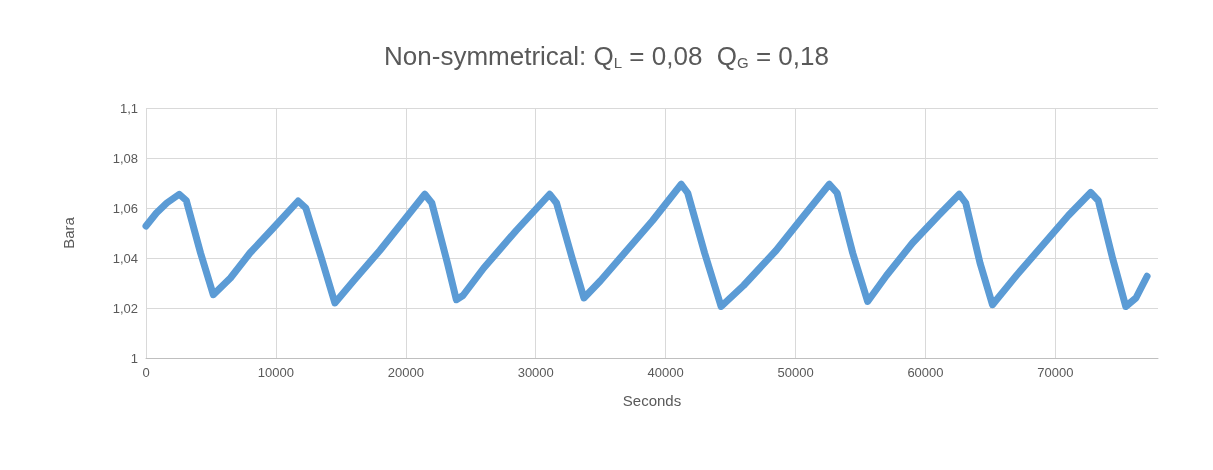  Describe the element at coordinates (134, 358) in the screenshot. I see `y-tick-label: 1` at that location.